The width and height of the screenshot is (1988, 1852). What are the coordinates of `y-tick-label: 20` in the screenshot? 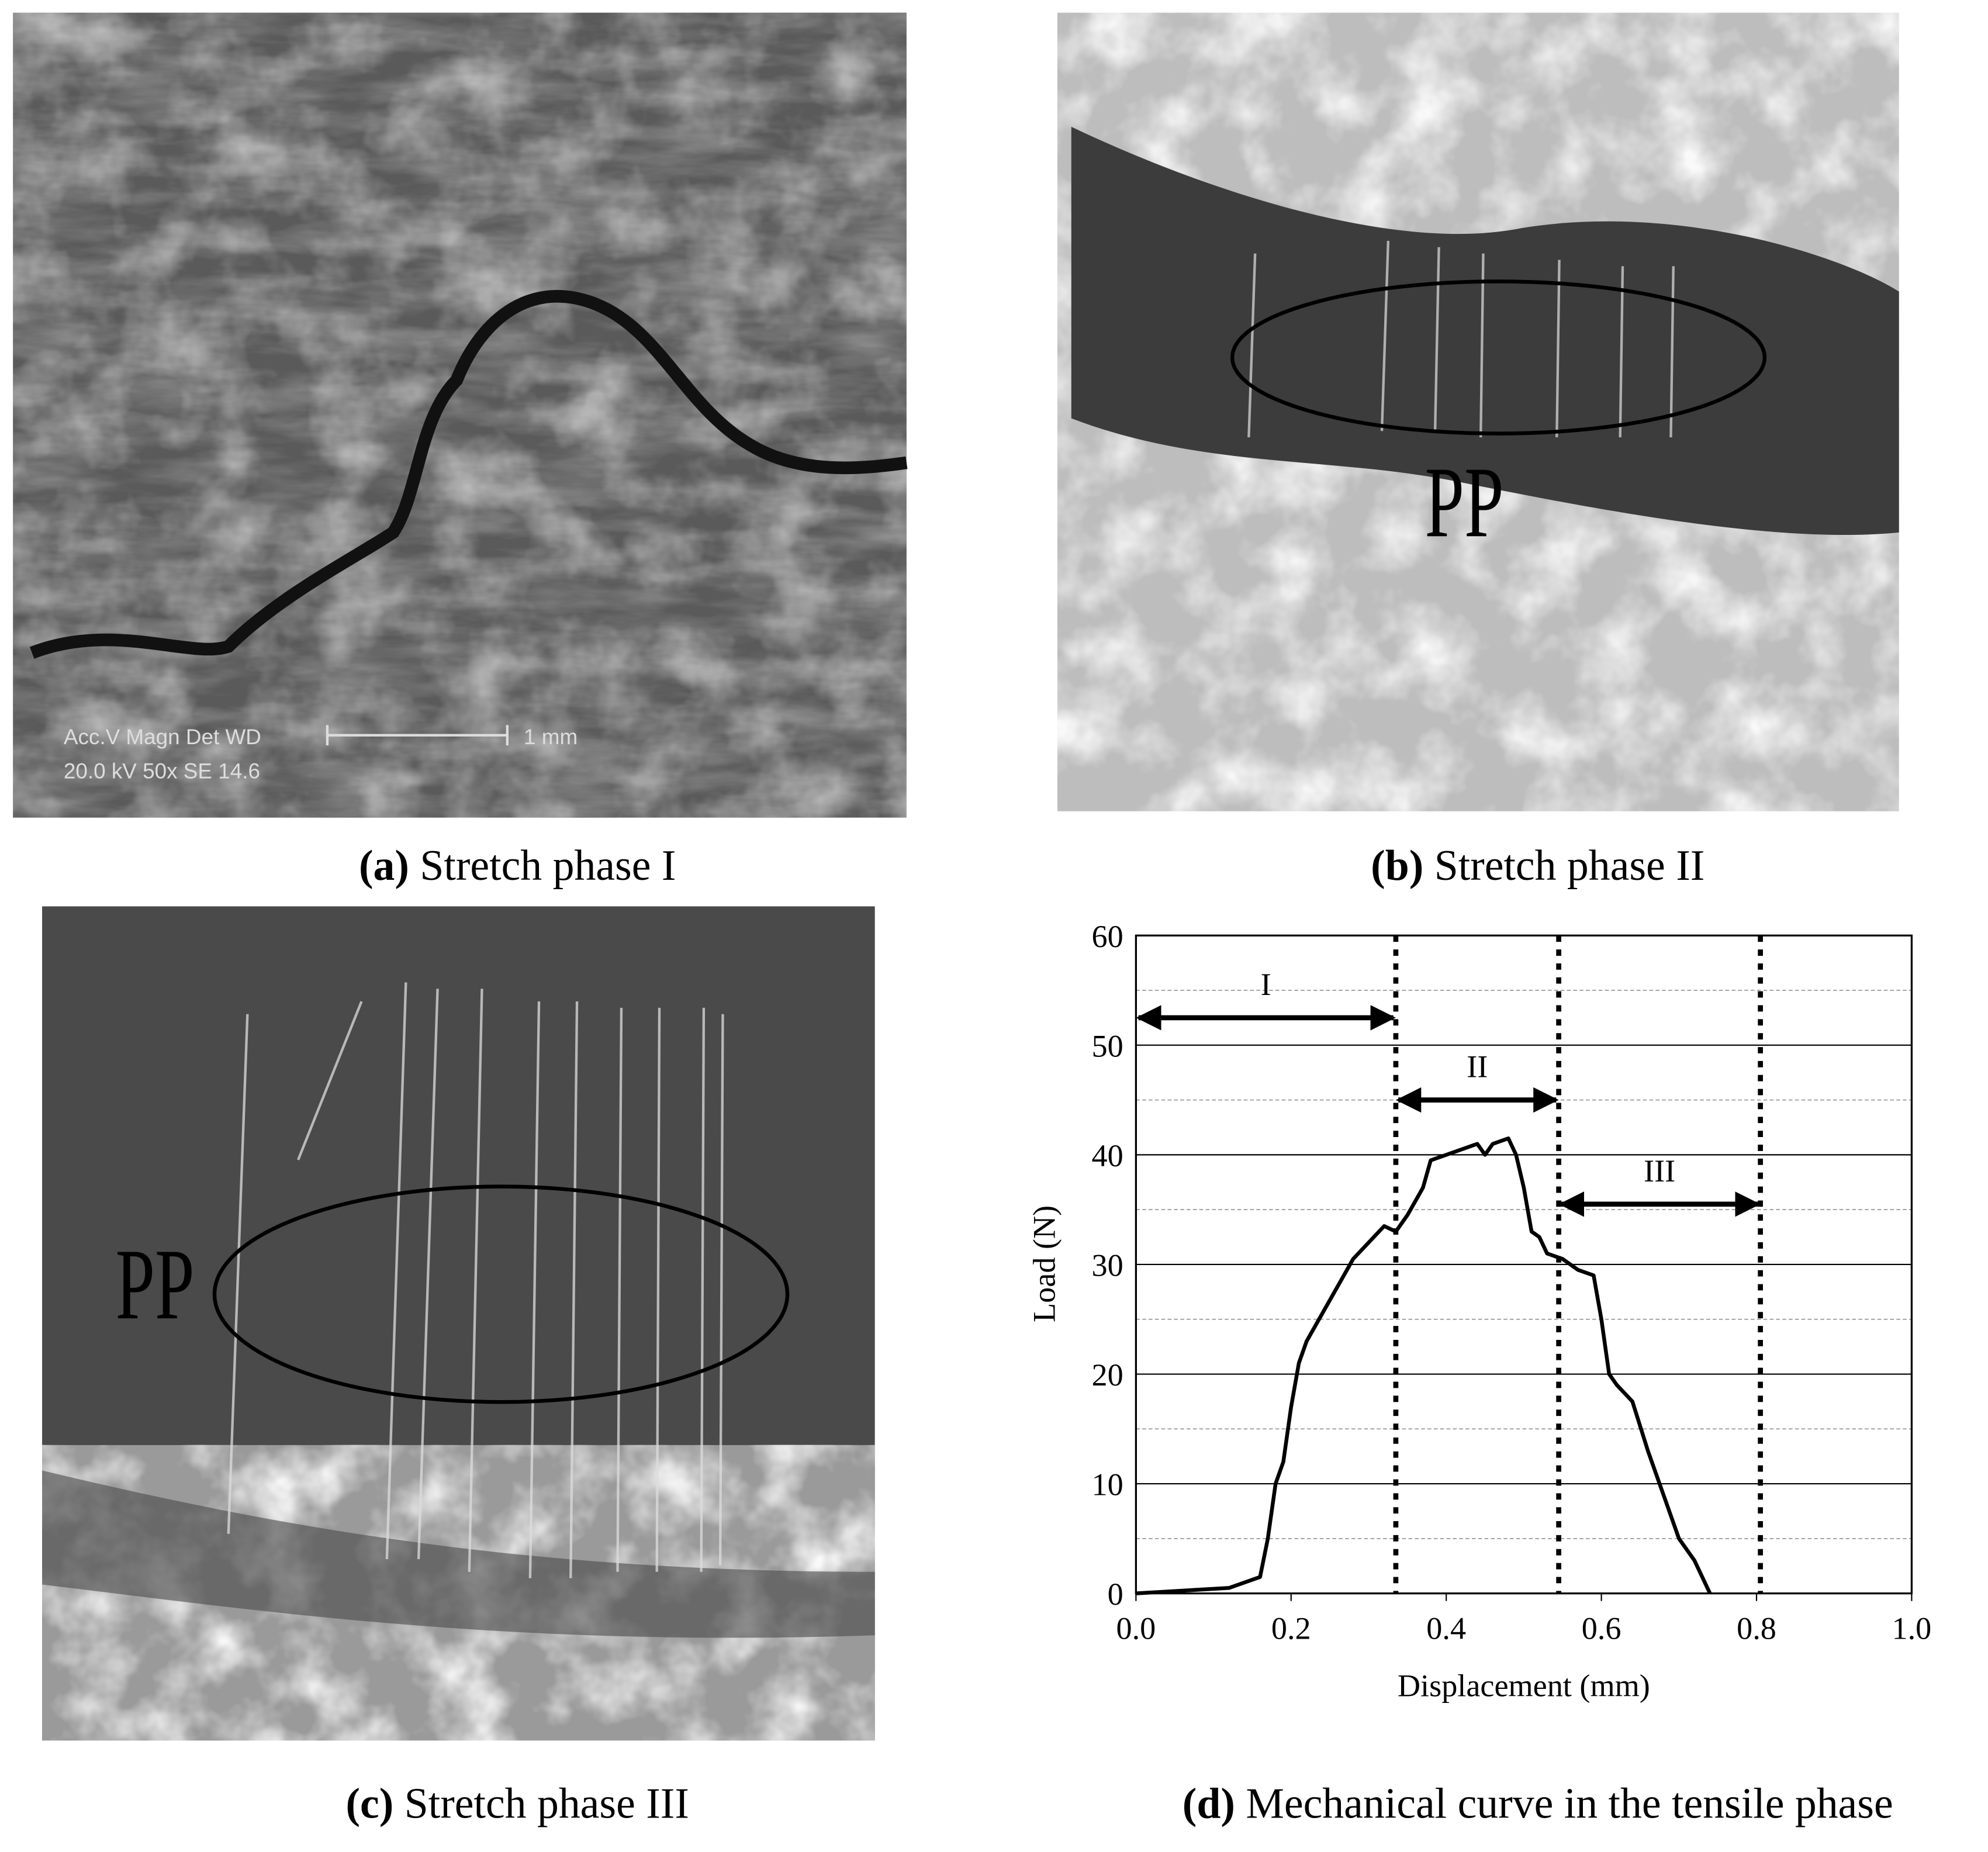 It's located at (1107, 1375).